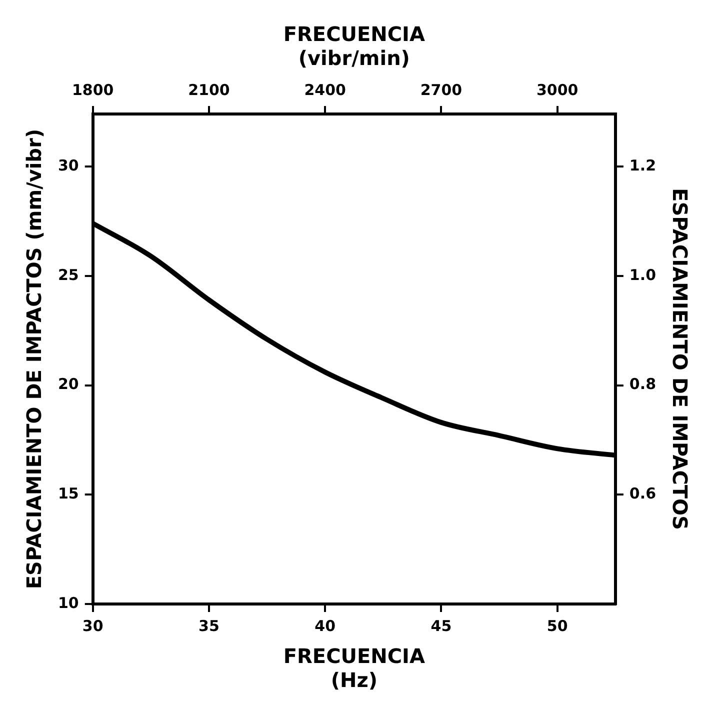 The image size is (714, 718). What do you see at coordinates (209, 625) in the screenshot?
I see `x-tick-label: 35` at bounding box center [209, 625].